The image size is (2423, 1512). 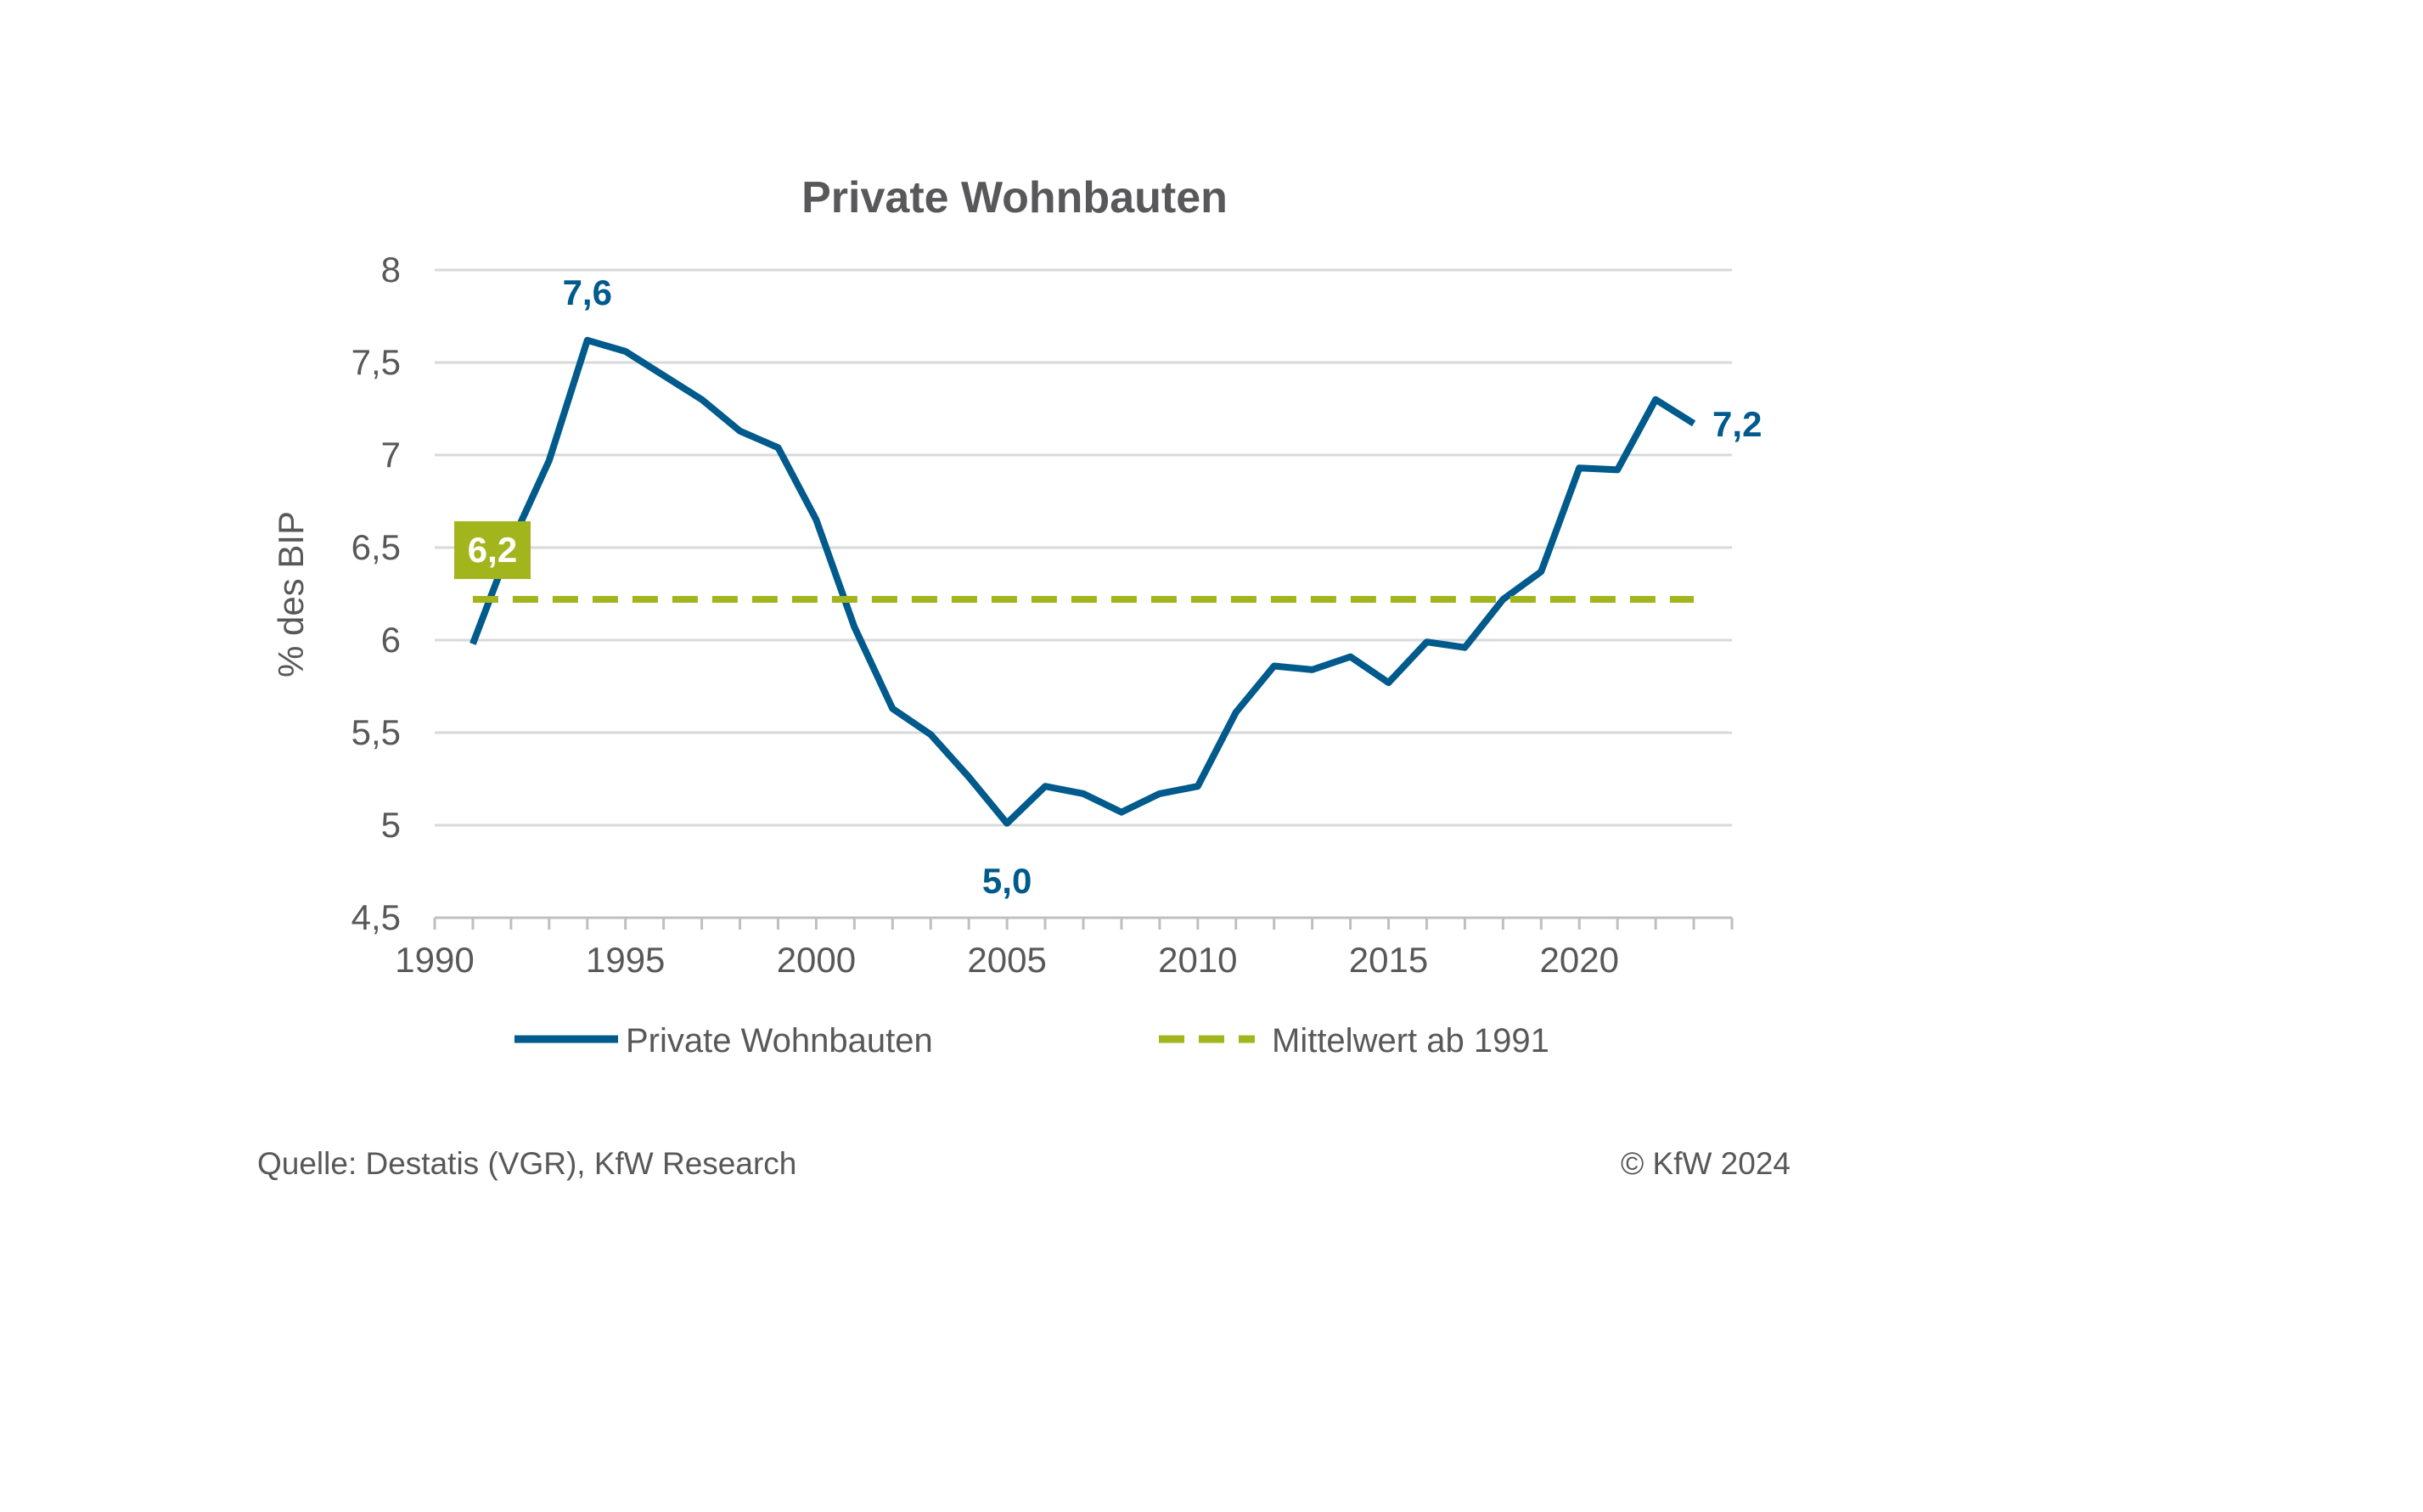 I want to click on legend-label-private-wohnbauten: Private Wohnbauten, so click(x=779, y=1041).